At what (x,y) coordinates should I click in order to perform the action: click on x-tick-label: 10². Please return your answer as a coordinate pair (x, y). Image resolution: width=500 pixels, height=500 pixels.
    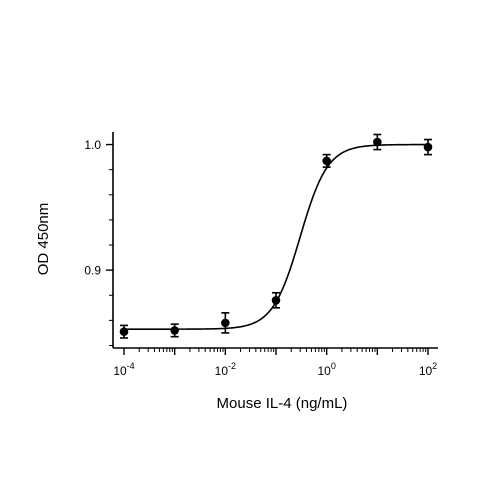
    Looking at the image, I should click on (428, 369).